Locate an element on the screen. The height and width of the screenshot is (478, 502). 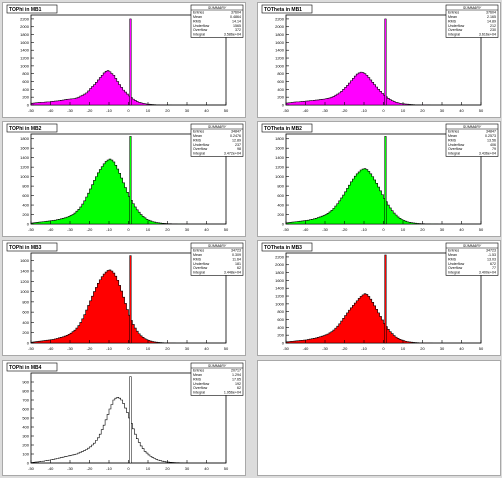
stats-value: 230 is located at coordinates (493, 30).